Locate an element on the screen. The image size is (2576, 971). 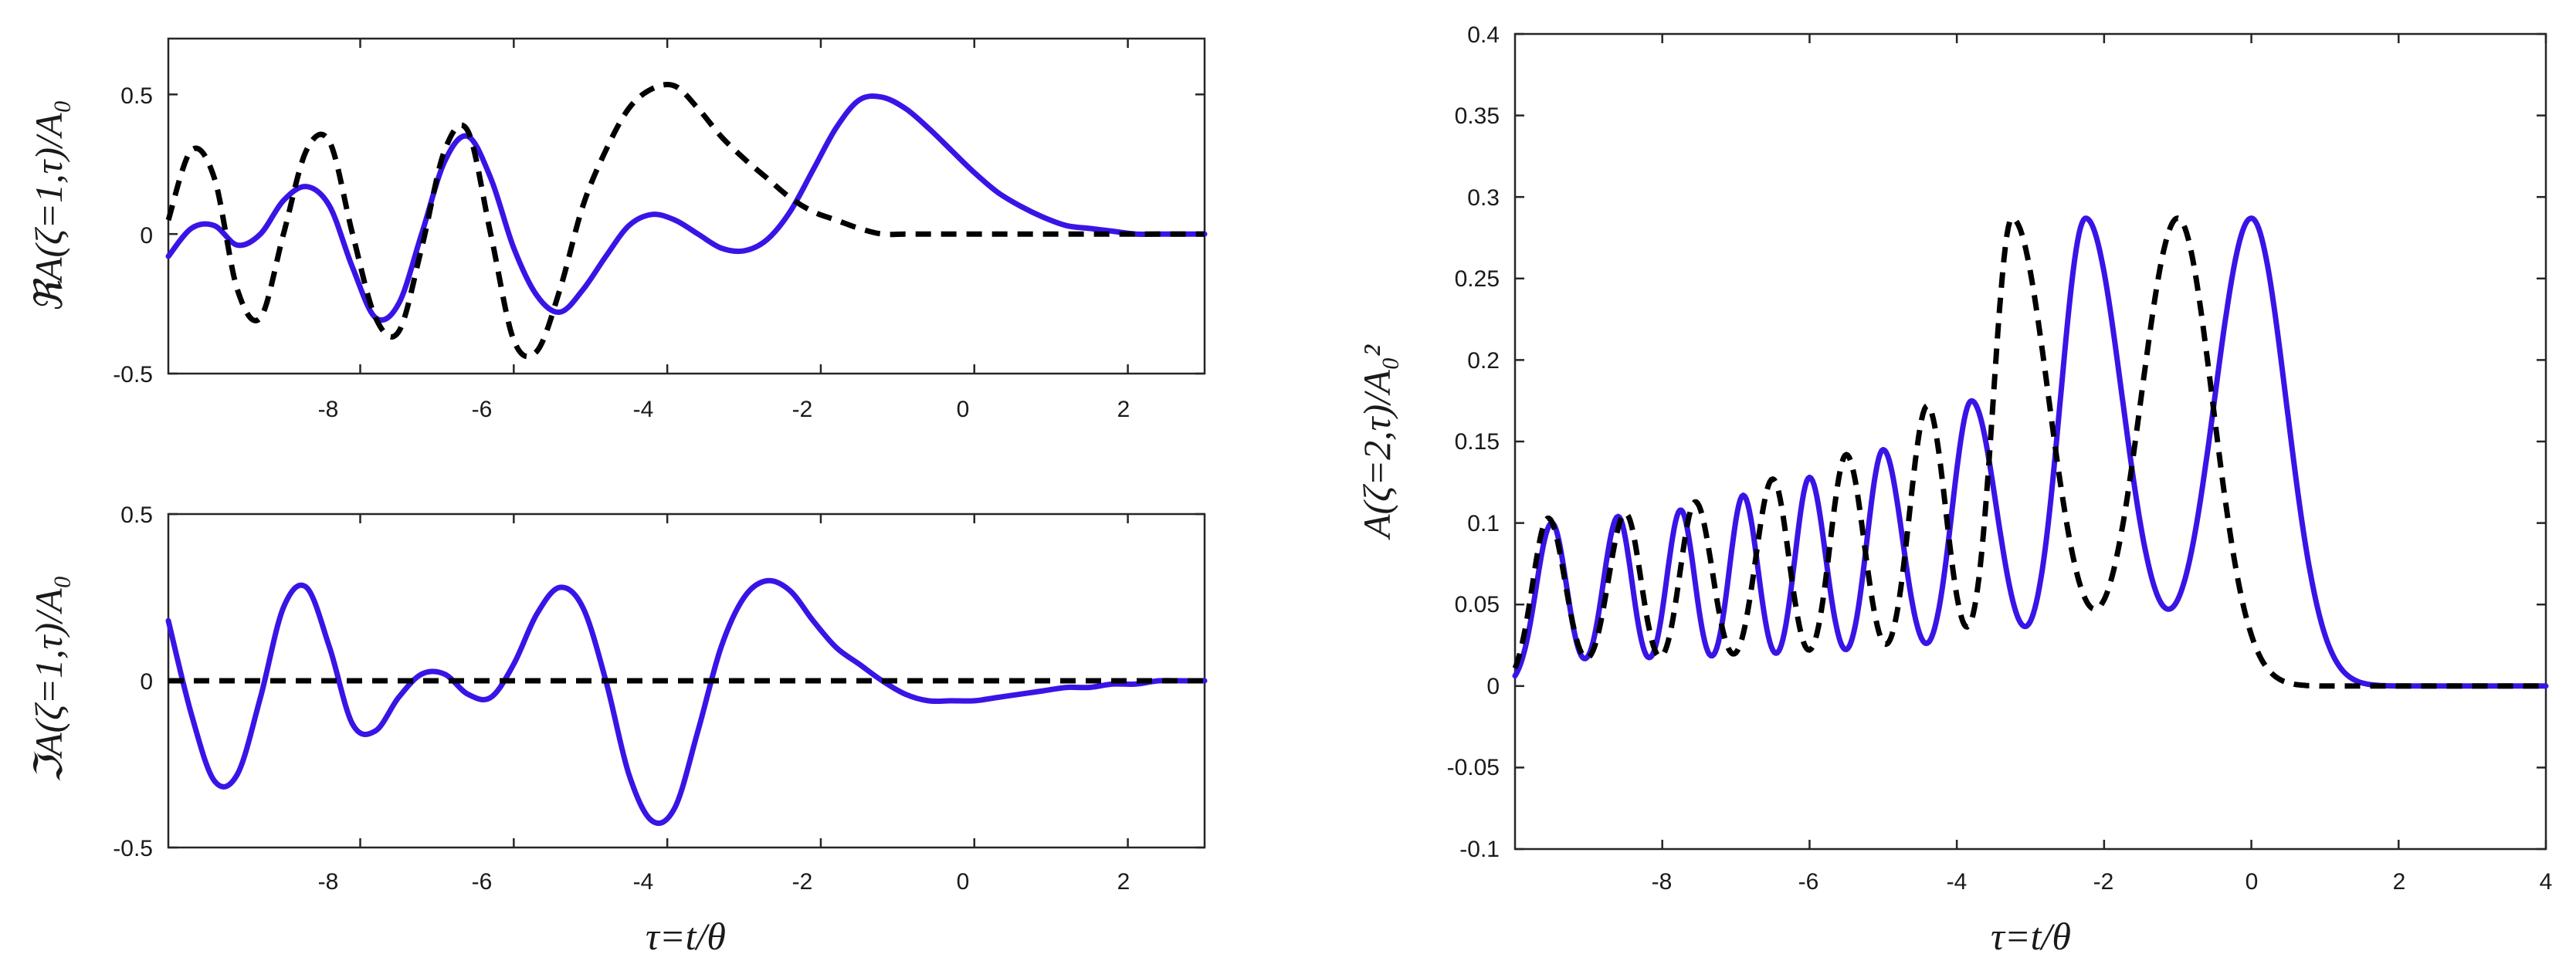
intensity-ytick-label: -0.1 is located at coordinates (1479, 849).